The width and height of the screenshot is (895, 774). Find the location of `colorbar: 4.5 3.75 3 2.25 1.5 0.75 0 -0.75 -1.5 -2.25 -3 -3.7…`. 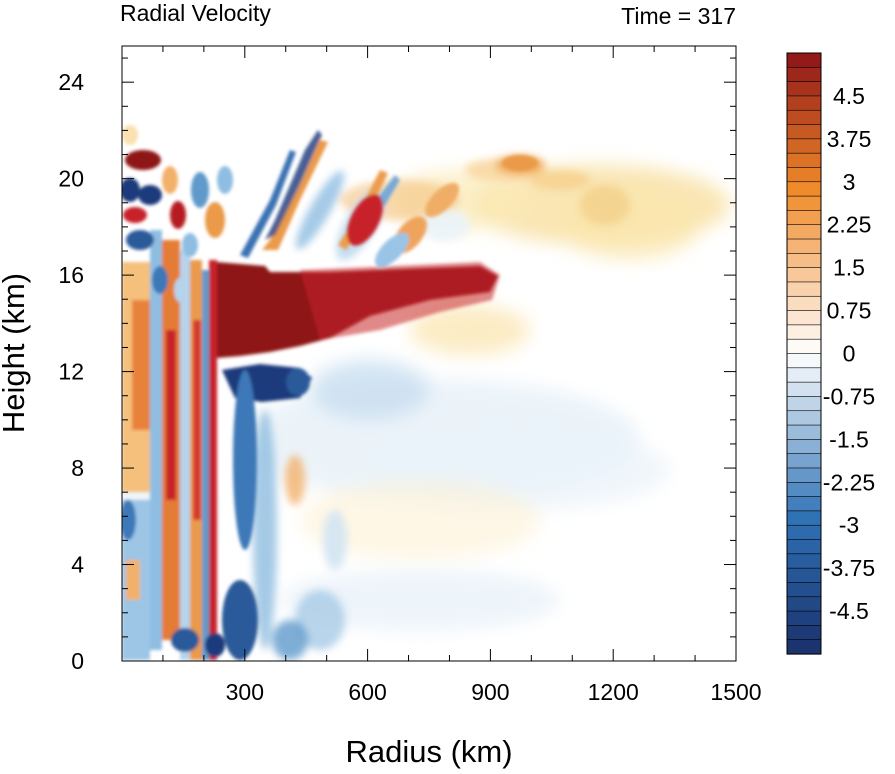

colorbar: 4.5 3.75 3 2.25 1.5 0.75 0 -0.75 -1.5 -2.25 -3 -3.7… is located at coordinates (830, 353).